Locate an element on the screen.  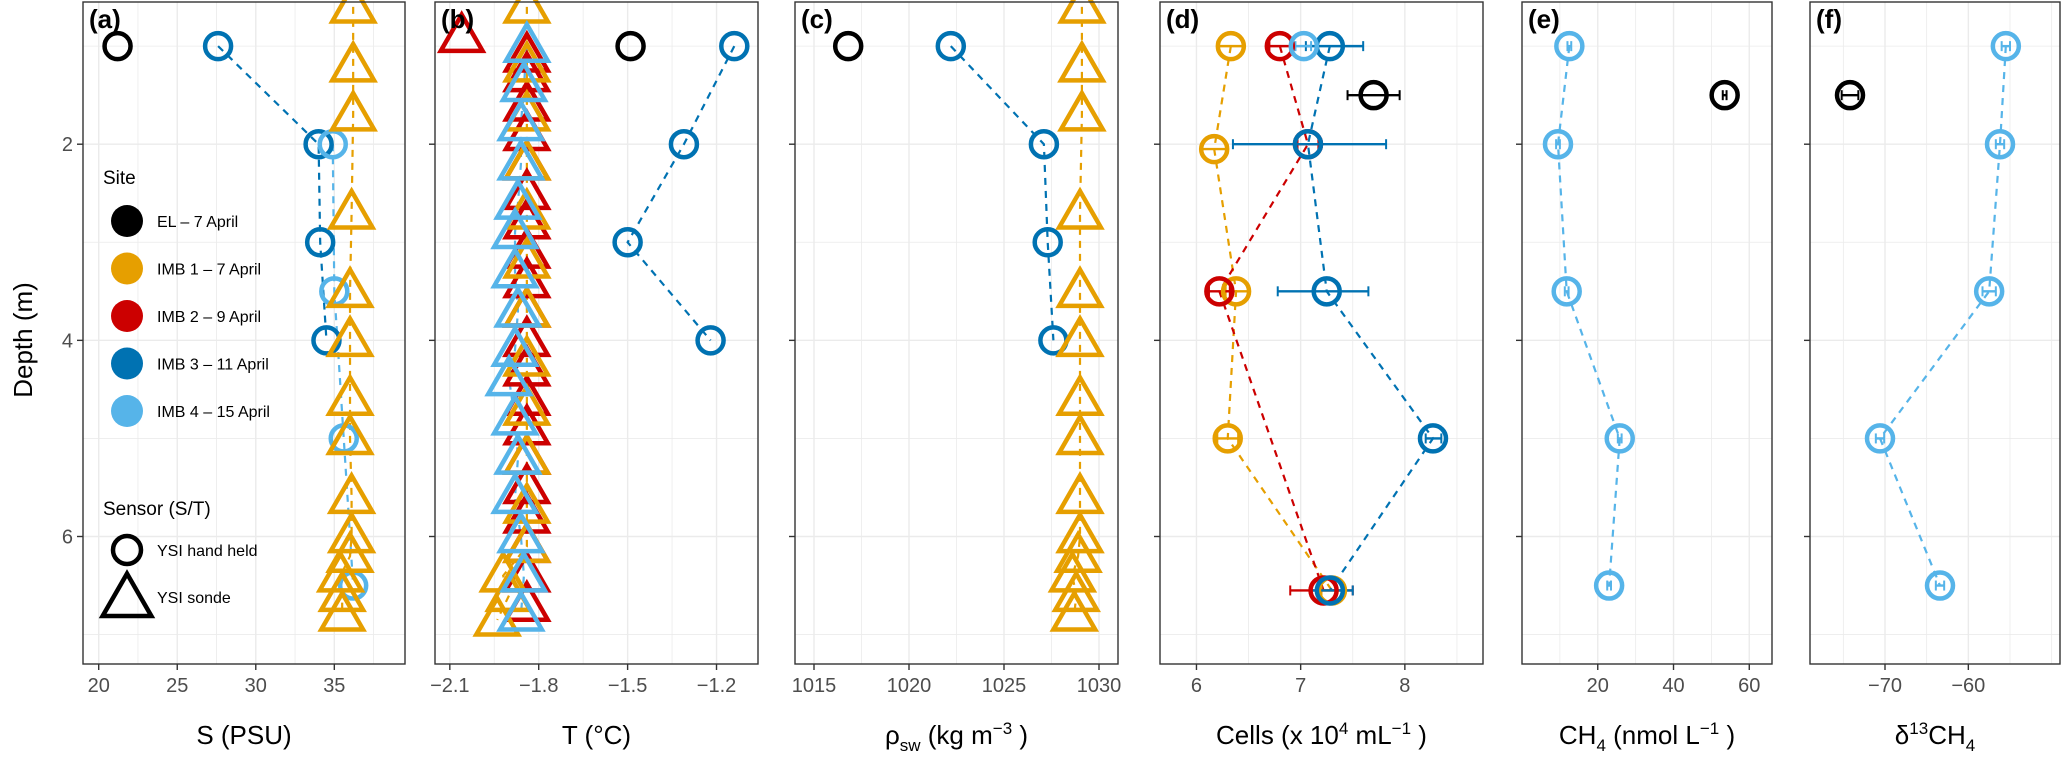
x-tick-label: 25 is located at coordinates (177, 686).